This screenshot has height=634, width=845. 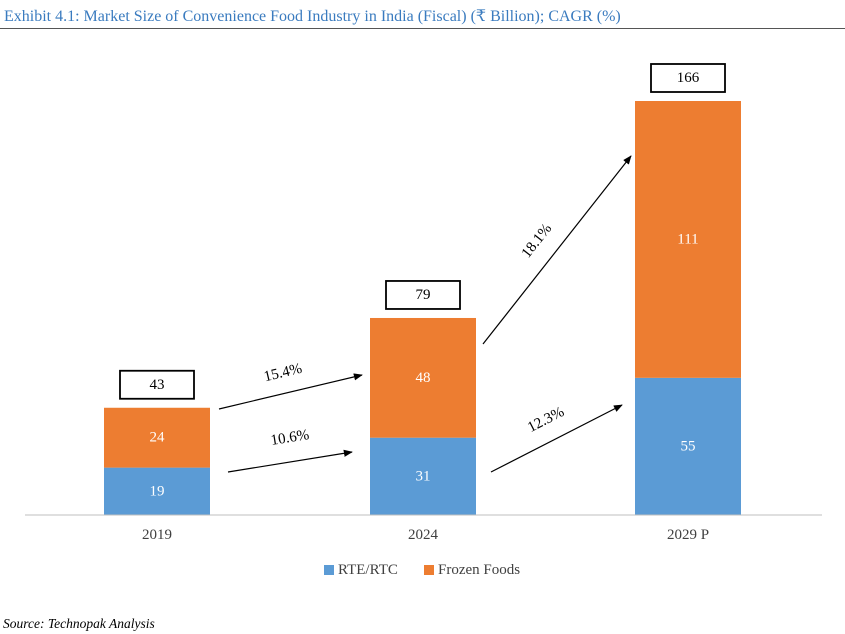 I want to click on total-label: 43, so click(x=157, y=385).